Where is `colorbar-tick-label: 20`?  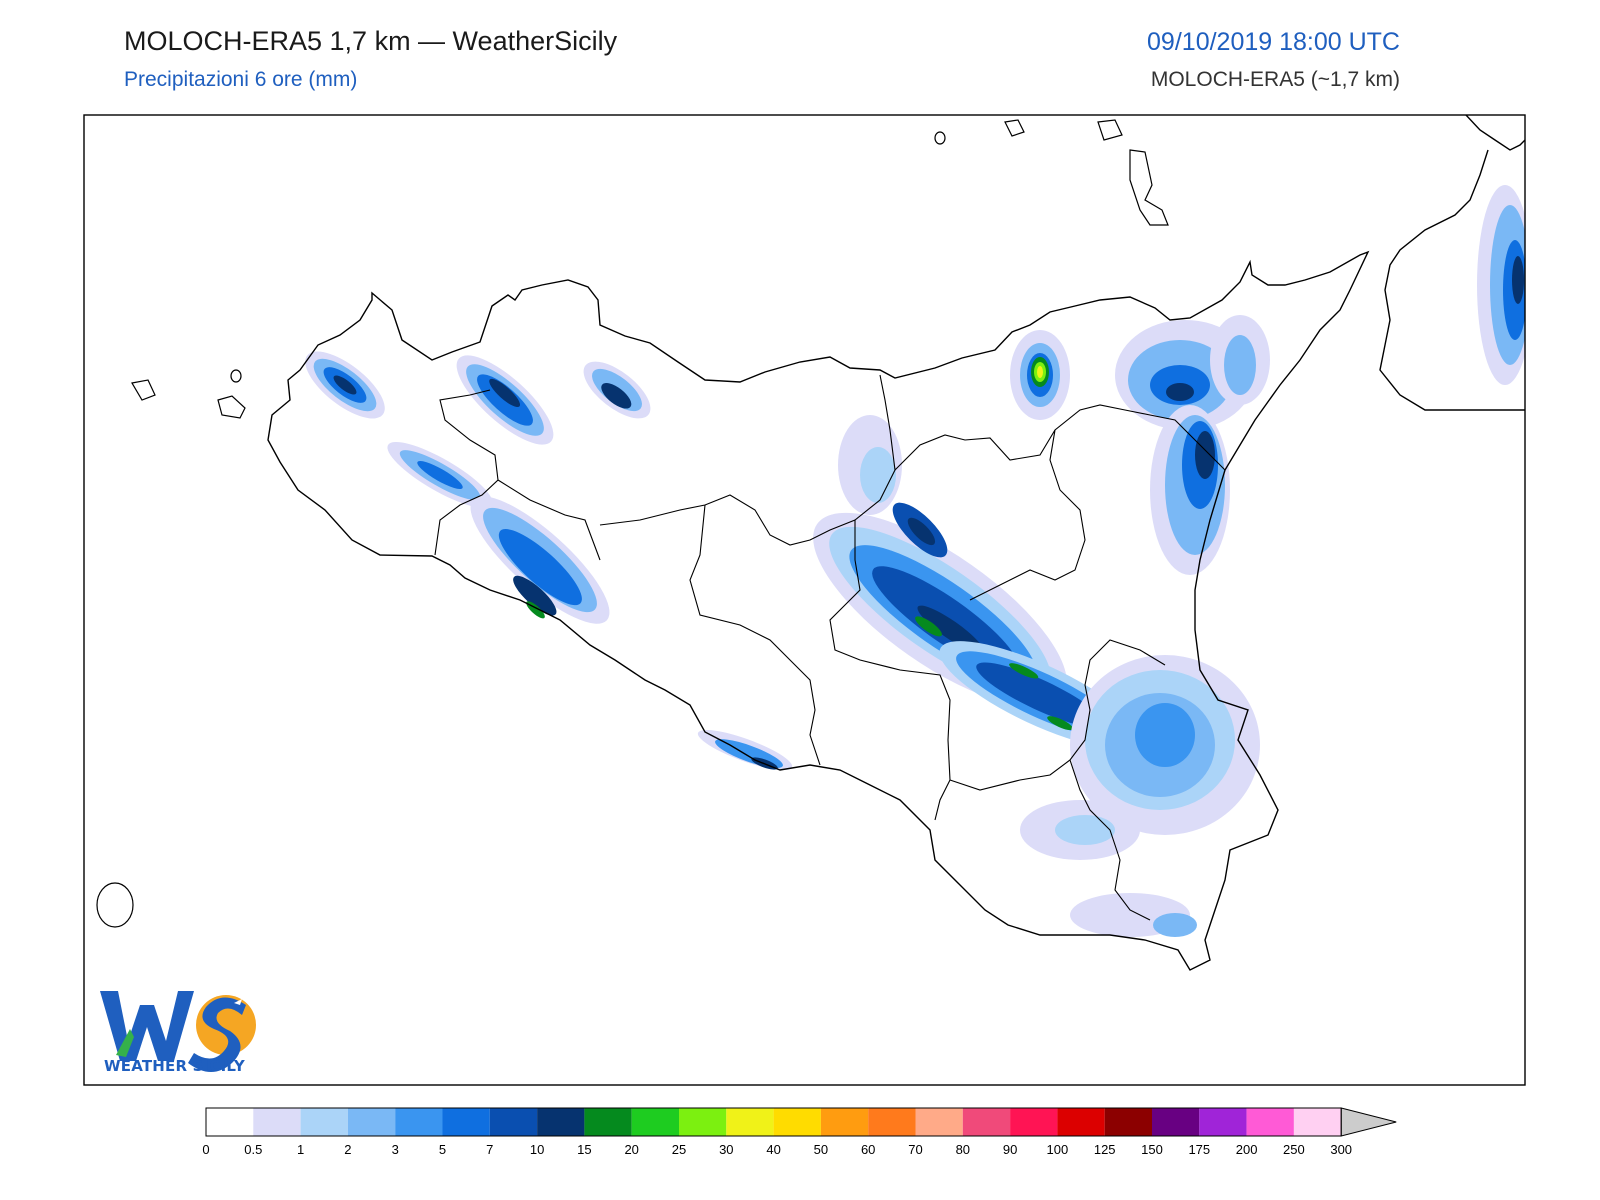
colorbar-tick-label: 20 is located at coordinates (631, 1149).